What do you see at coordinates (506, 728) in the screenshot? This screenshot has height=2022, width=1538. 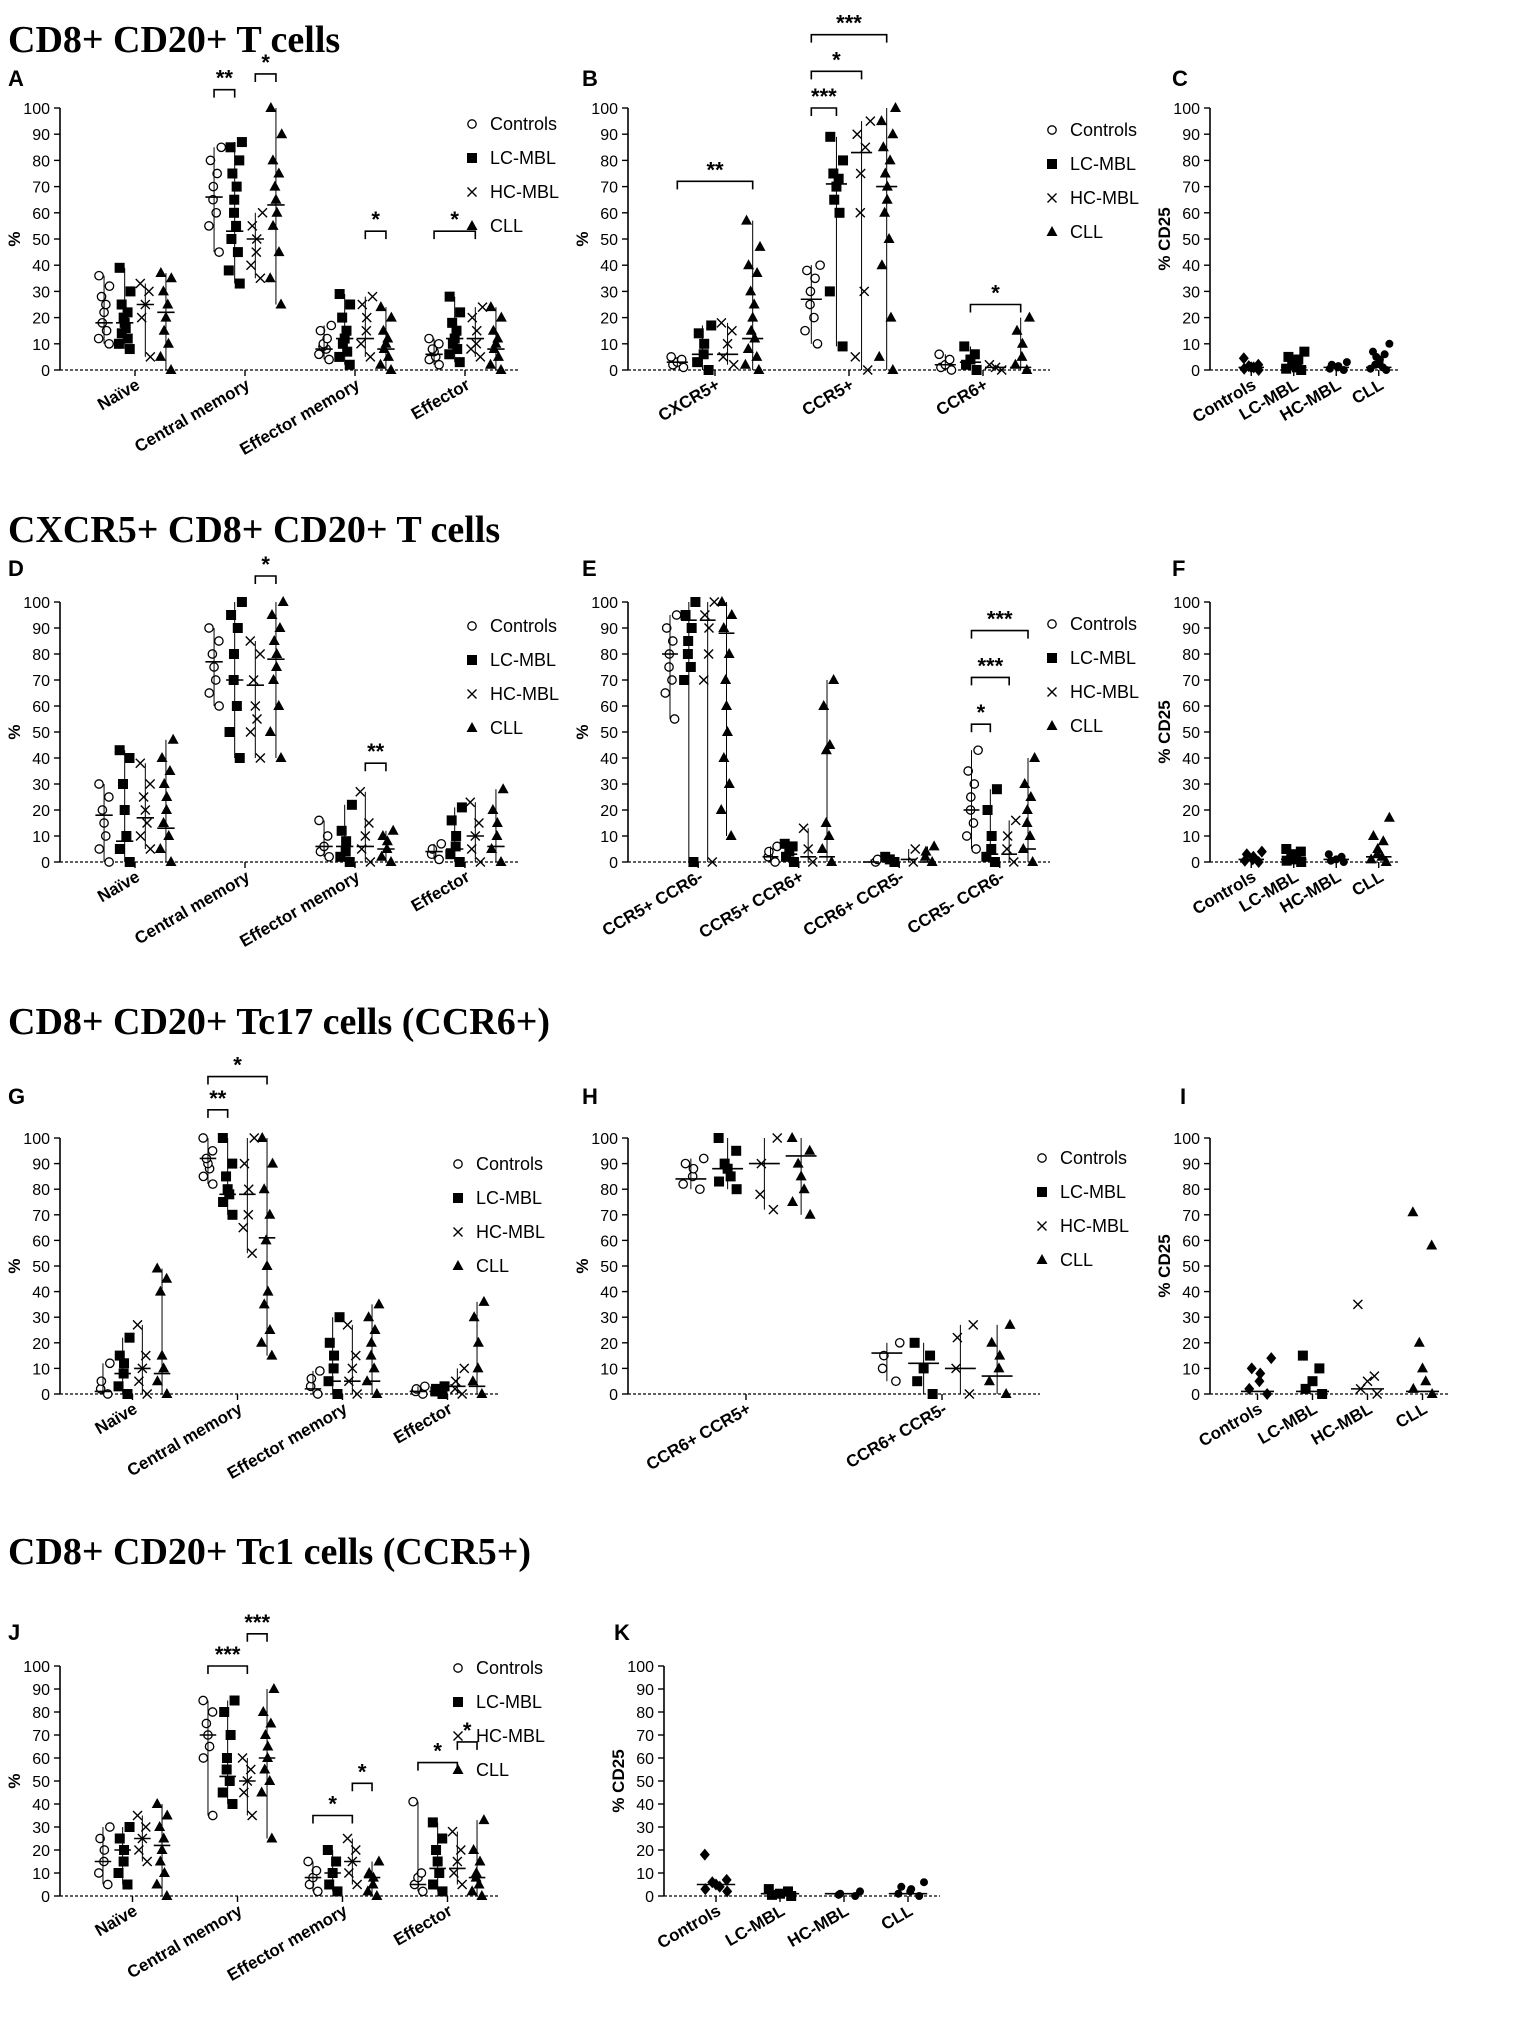 I see `legend-label: CLL` at bounding box center [506, 728].